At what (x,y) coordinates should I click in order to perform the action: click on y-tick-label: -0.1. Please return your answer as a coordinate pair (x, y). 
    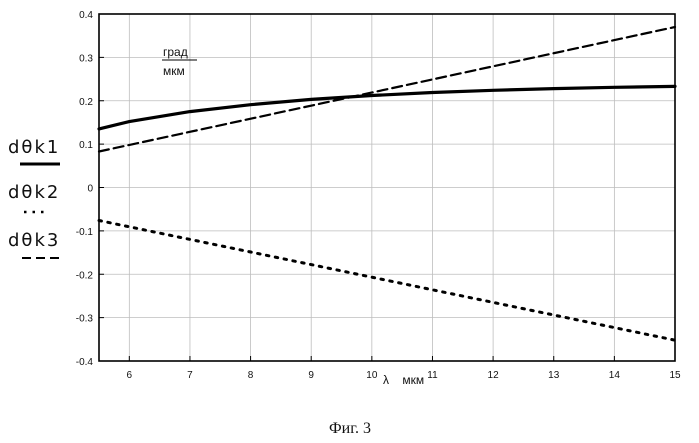
    Looking at the image, I should click on (85, 232).